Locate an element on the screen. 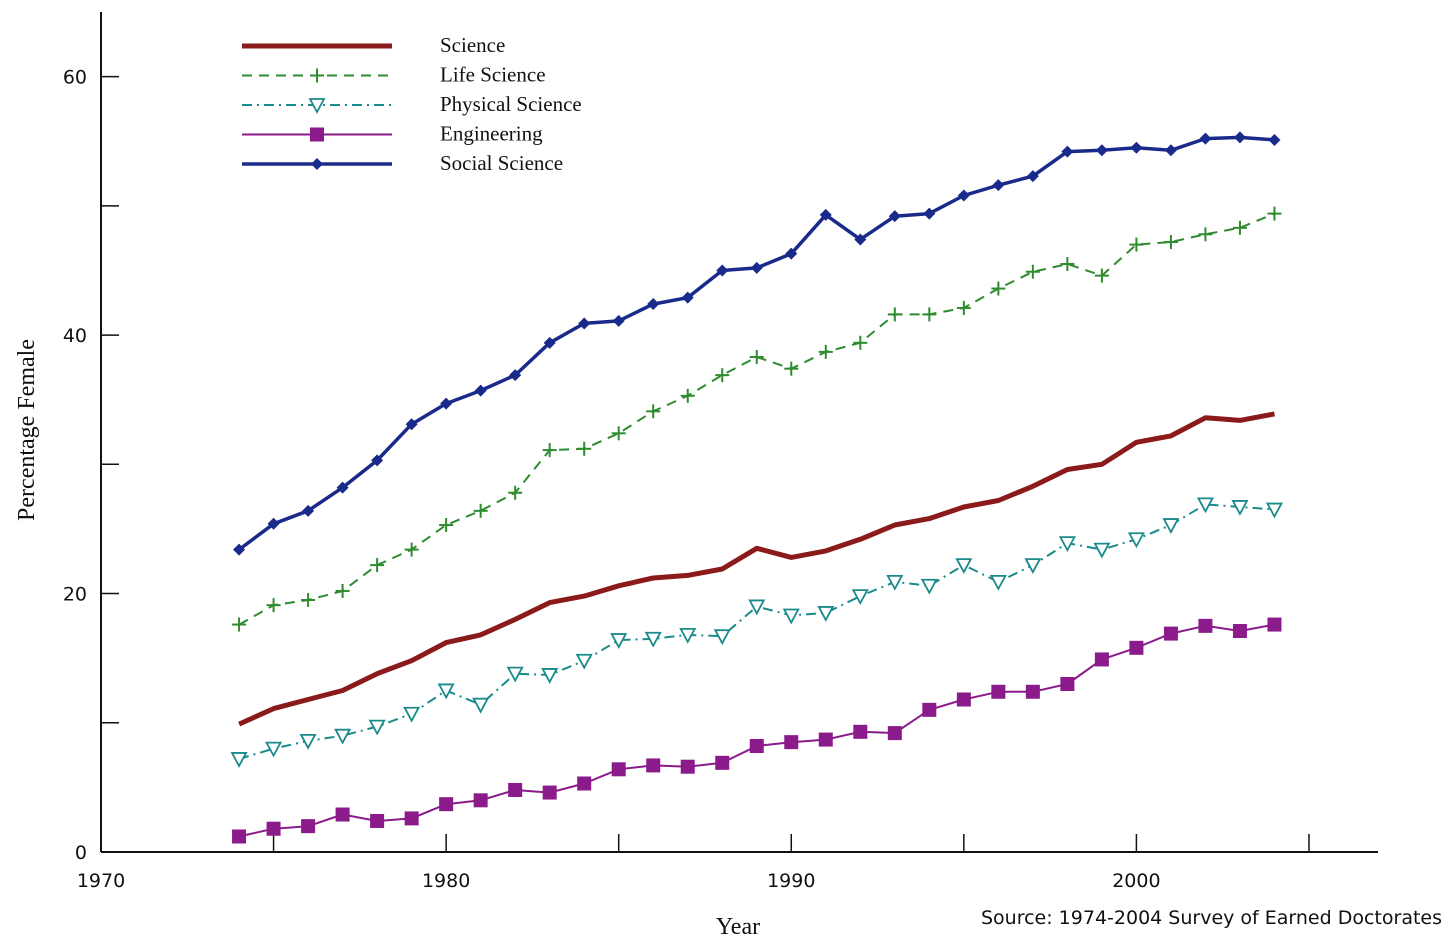 The image size is (1449, 947). legend-label-social-science: Social Science is located at coordinates (501, 163).